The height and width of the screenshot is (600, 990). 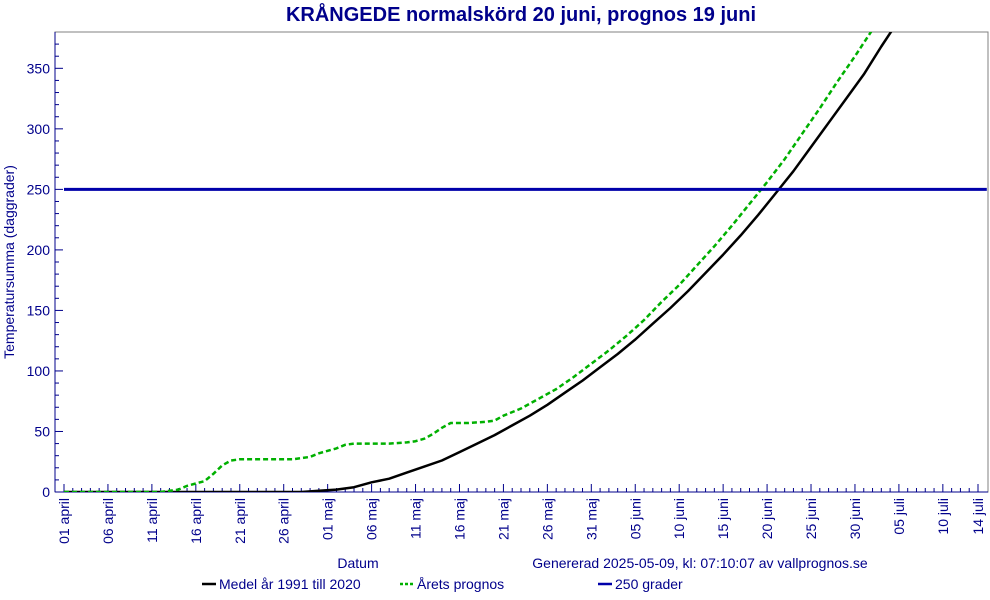 What do you see at coordinates (767, 518) in the screenshot?
I see `x-tick-label: 20 juni` at bounding box center [767, 518].